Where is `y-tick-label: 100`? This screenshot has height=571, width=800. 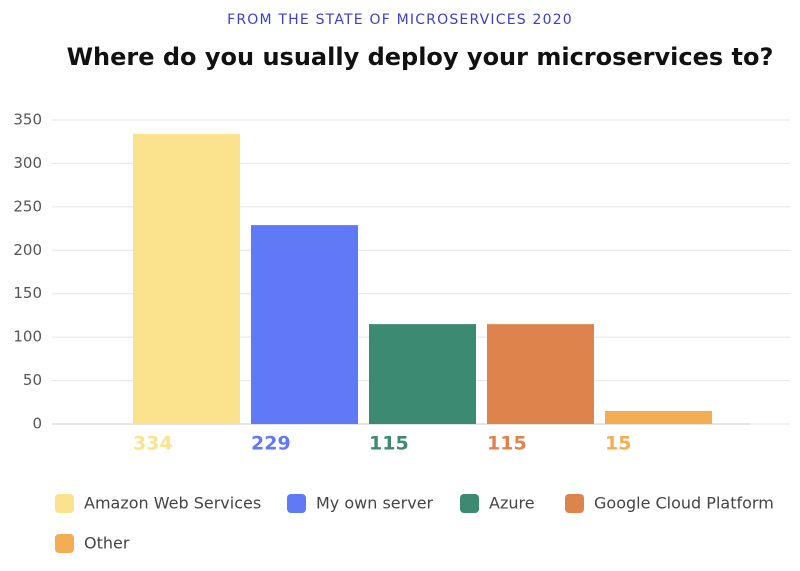 y-tick-label: 100 is located at coordinates (27, 337).